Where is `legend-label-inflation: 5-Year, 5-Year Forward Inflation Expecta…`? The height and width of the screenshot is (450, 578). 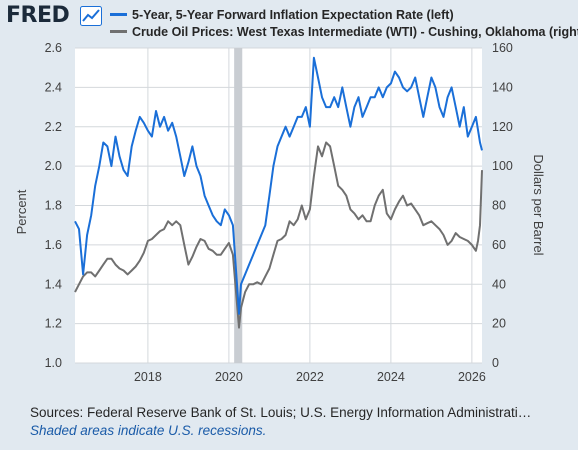 legend-label-inflation: 5-Year, 5-Year Forward Inflation Expecta… is located at coordinates (293, 14).